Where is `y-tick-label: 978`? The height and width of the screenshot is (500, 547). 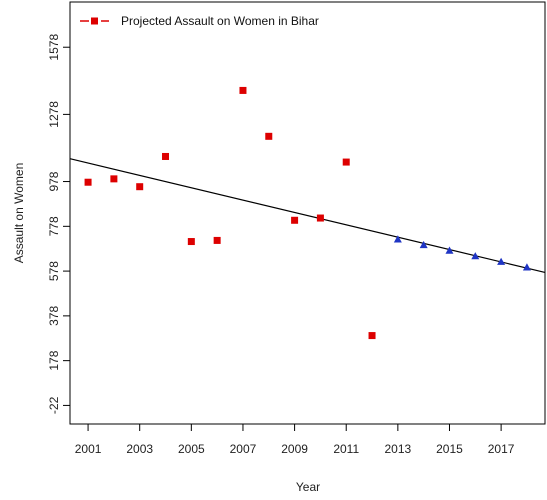 y-tick-label: 978 is located at coordinates (54, 181).